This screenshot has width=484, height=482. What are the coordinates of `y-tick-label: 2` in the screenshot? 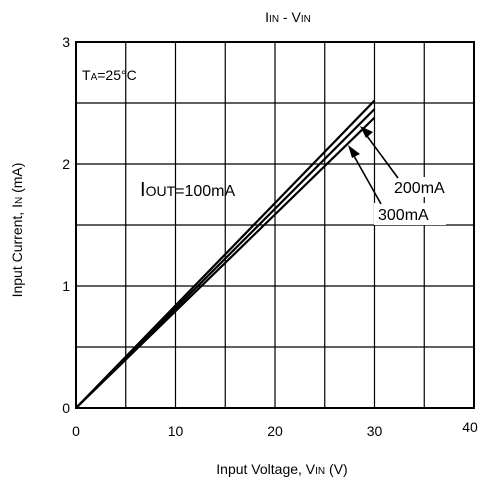 It's located at (66, 164).